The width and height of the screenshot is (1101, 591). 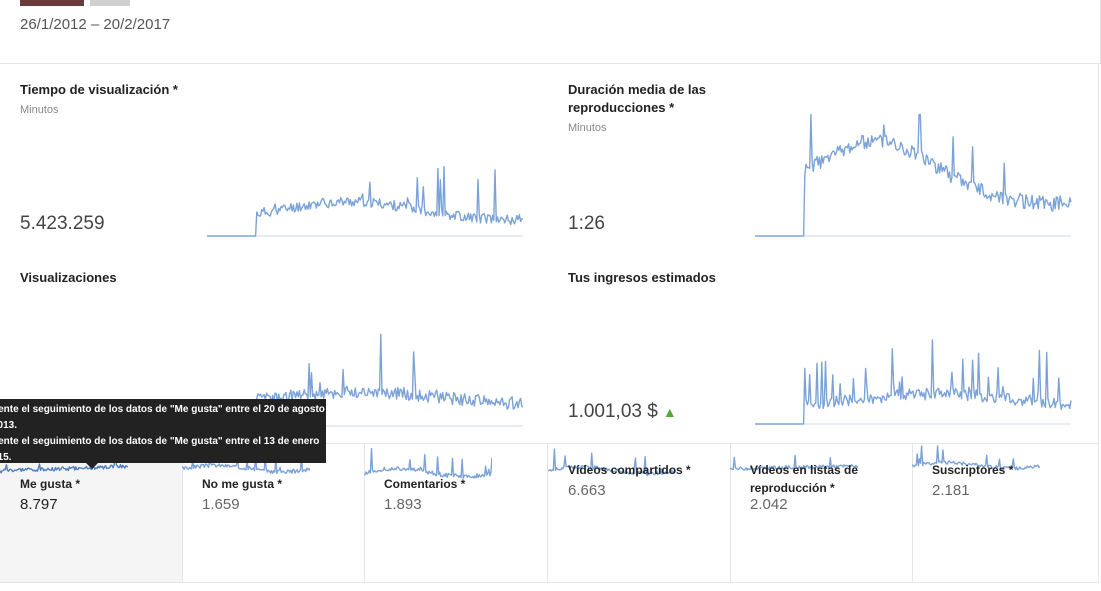 What do you see at coordinates (637, 99) in the screenshot?
I see `card-title: Duración media de las reproducciones *` at bounding box center [637, 99].